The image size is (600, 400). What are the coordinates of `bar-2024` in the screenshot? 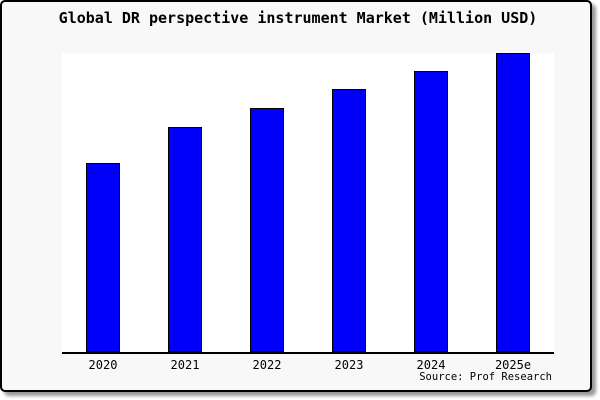 It's located at (431, 211).